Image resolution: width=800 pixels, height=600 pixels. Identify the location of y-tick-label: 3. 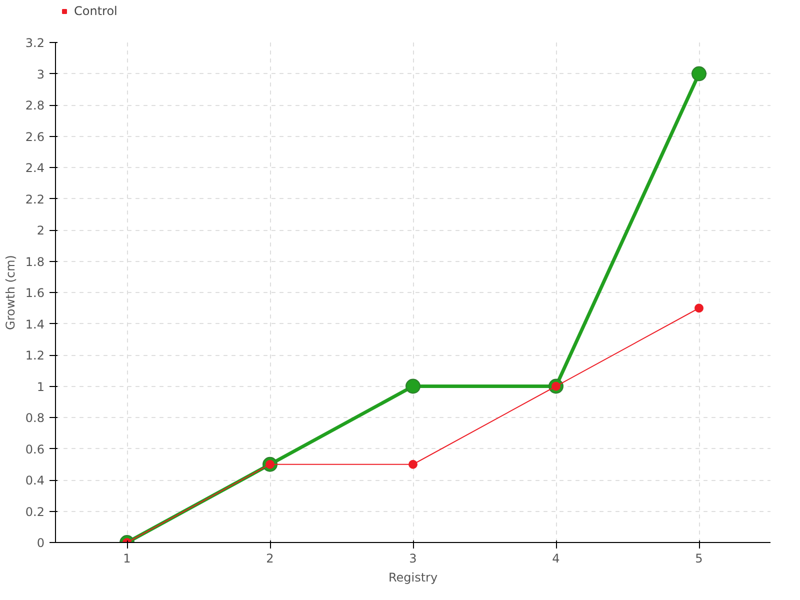
(40, 74).